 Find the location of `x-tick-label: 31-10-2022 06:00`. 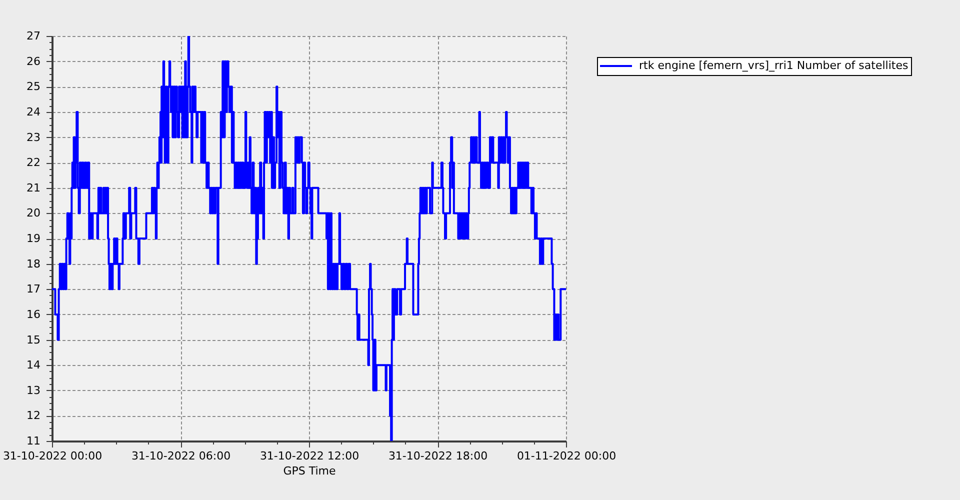

x-tick-label: 31-10-2022 06:00 is located at coordinates (181, 456).